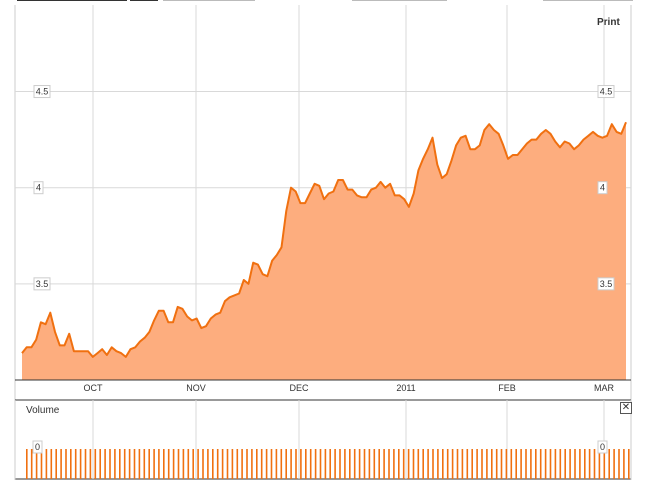 This screenshot has height=487, width=647. I want to click on close-volume-button: ✕, so click(626, 408).